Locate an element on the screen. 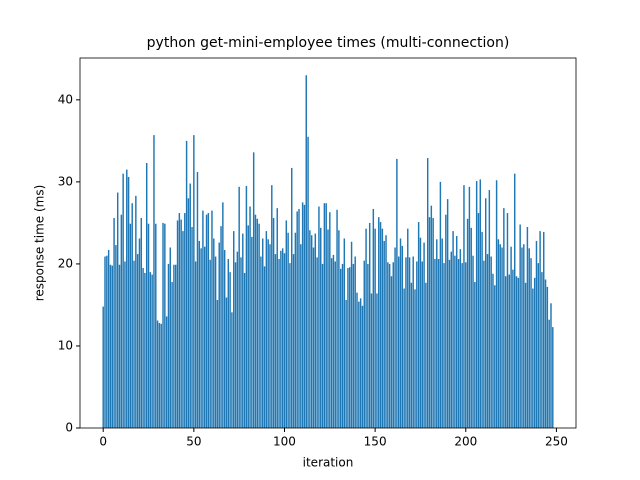  y-tick-label: 30 is located at coordinates (65, 181).